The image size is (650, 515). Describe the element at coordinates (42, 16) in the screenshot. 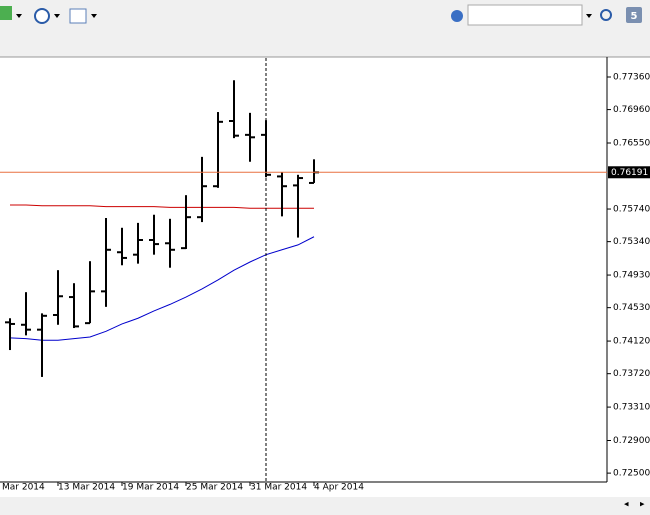

I see `clock-icon` at that location.